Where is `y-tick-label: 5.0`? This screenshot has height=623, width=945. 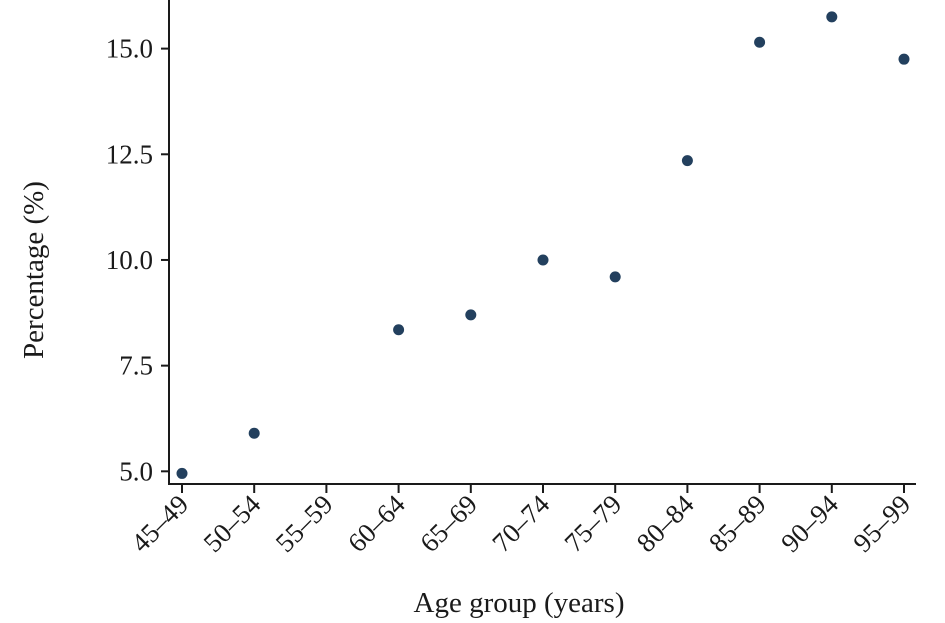
y-tick-label: 5.0 is located at coordinates (136, 471).